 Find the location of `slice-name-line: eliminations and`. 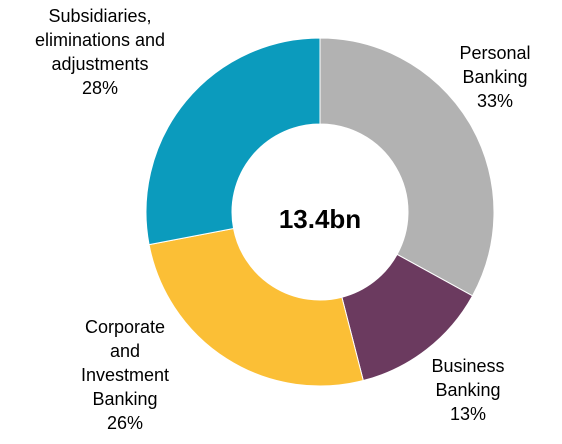

slice-name-line: eliminations and is located at coordinates (100, 40).